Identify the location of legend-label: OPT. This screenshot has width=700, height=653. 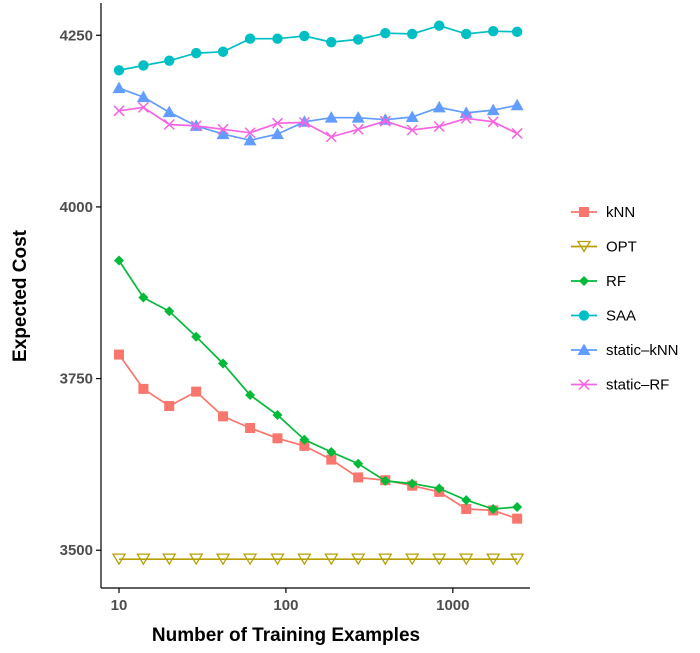
(621, 247).